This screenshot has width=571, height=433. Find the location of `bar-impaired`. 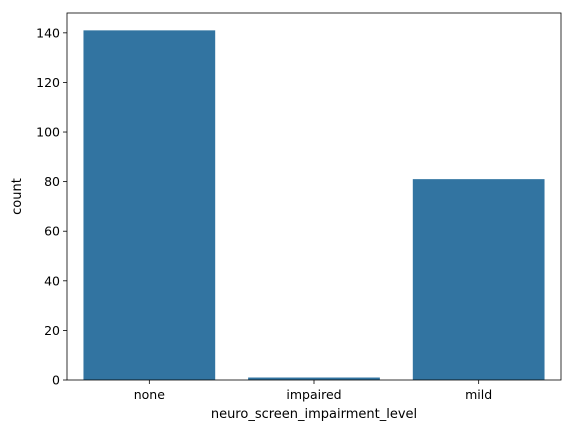

bar-impaired is located at coordinates (314, 378).